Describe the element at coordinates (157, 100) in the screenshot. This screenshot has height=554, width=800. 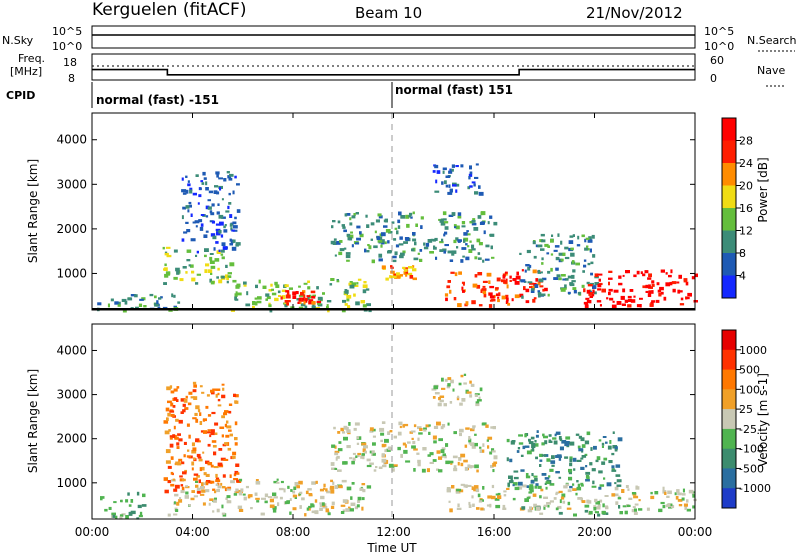
I see `cpid-segment-0: normal (fast) -151` at that location.